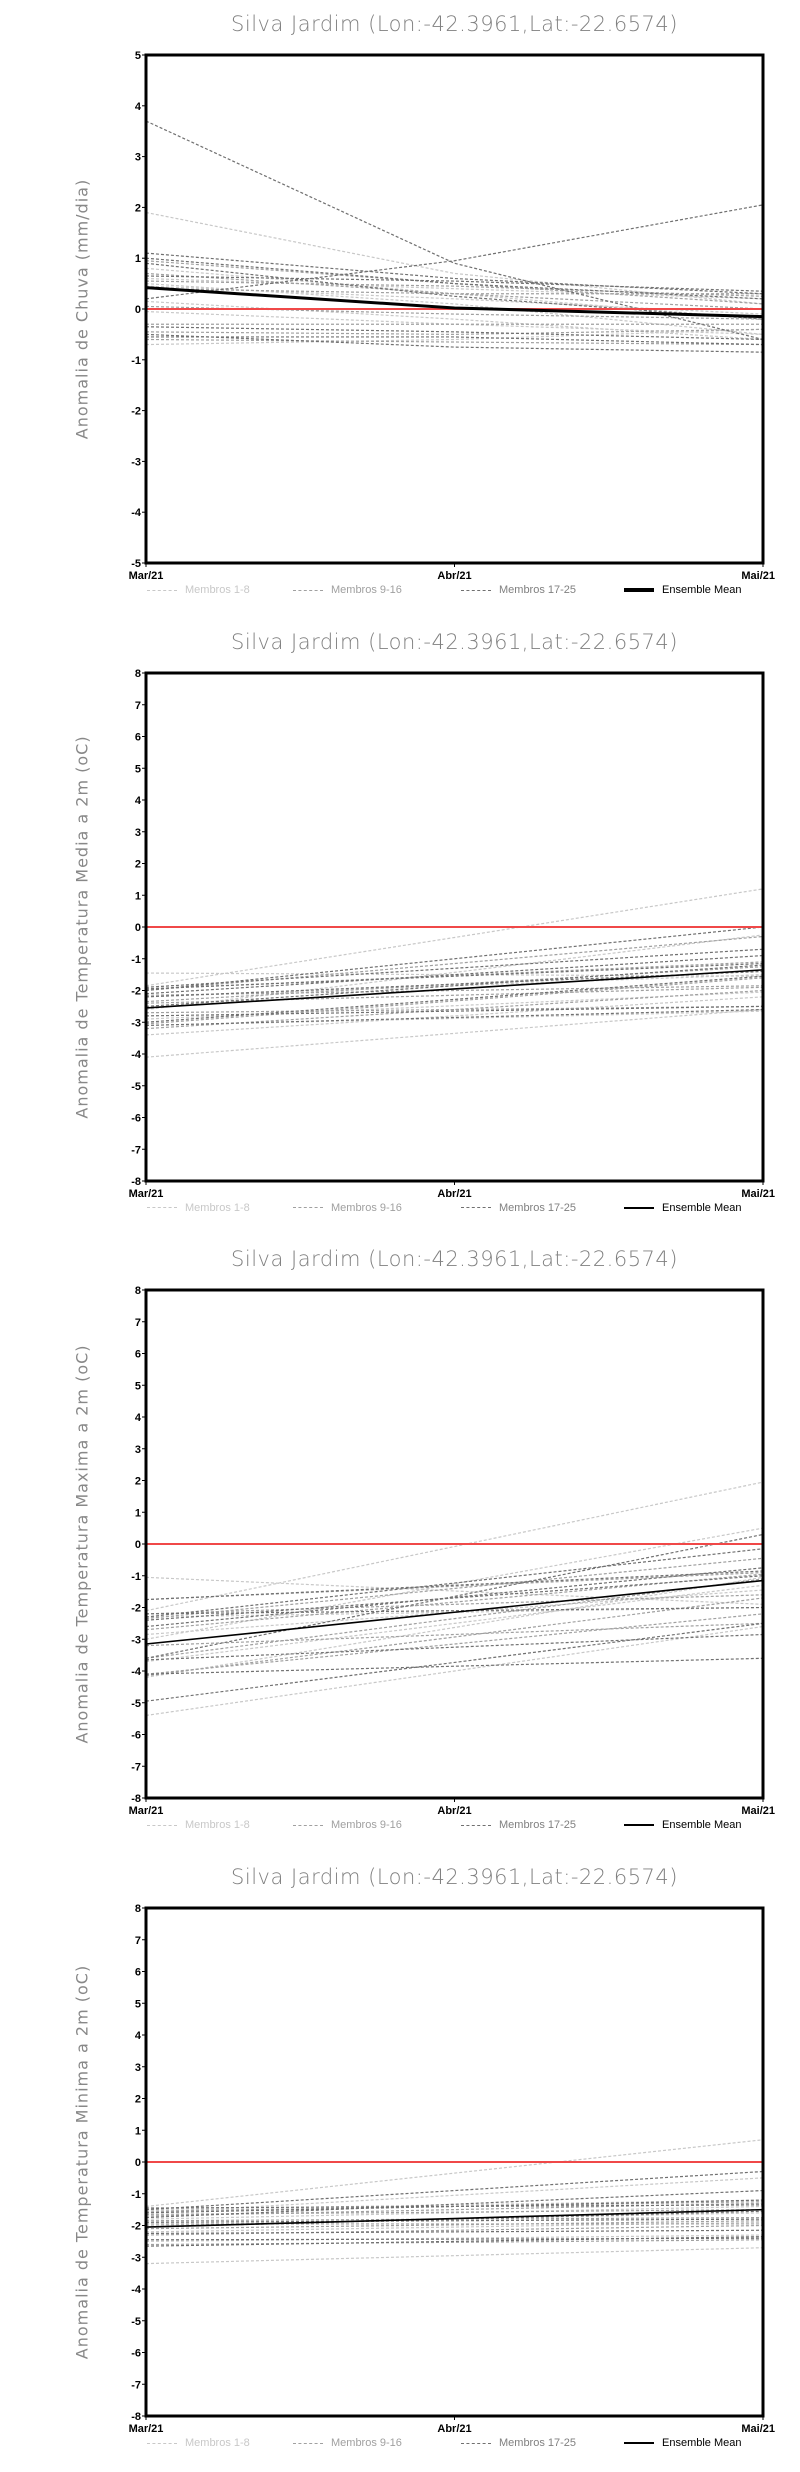 The height and width of the screenshot is (2472, 800). What do you see at coordinates (138, 1323) in the screenshot?
I see `y-tick-label: 7` at bounding box center [138, 1323].